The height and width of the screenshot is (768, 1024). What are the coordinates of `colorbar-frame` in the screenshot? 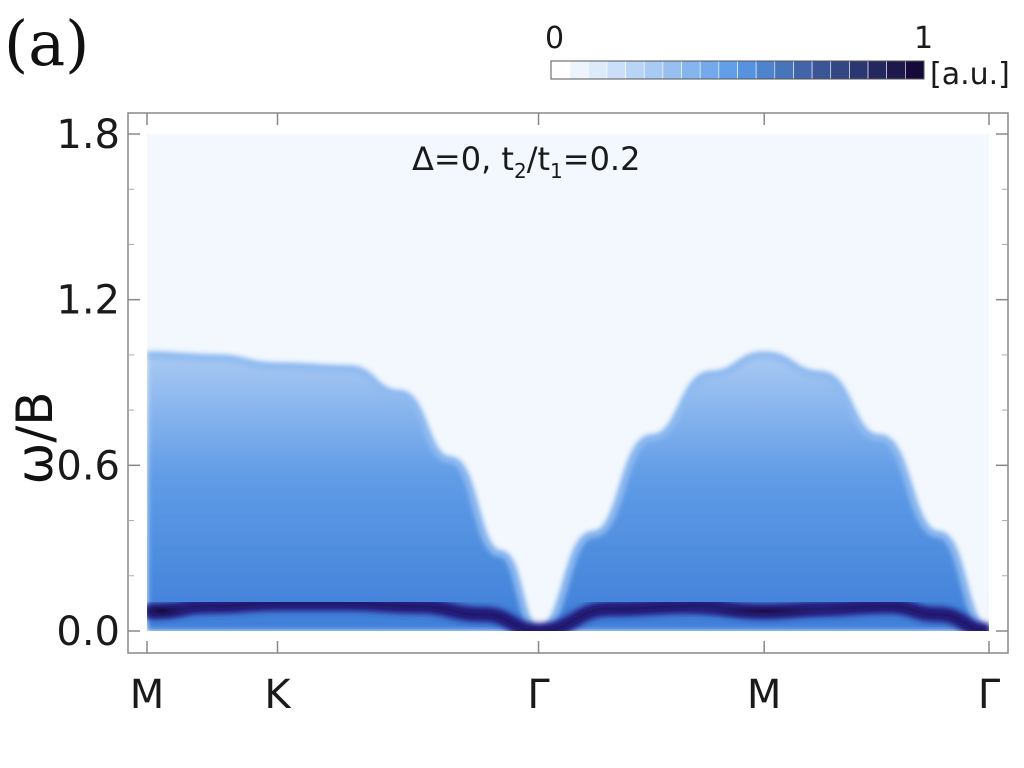 It's located at (737, 70).